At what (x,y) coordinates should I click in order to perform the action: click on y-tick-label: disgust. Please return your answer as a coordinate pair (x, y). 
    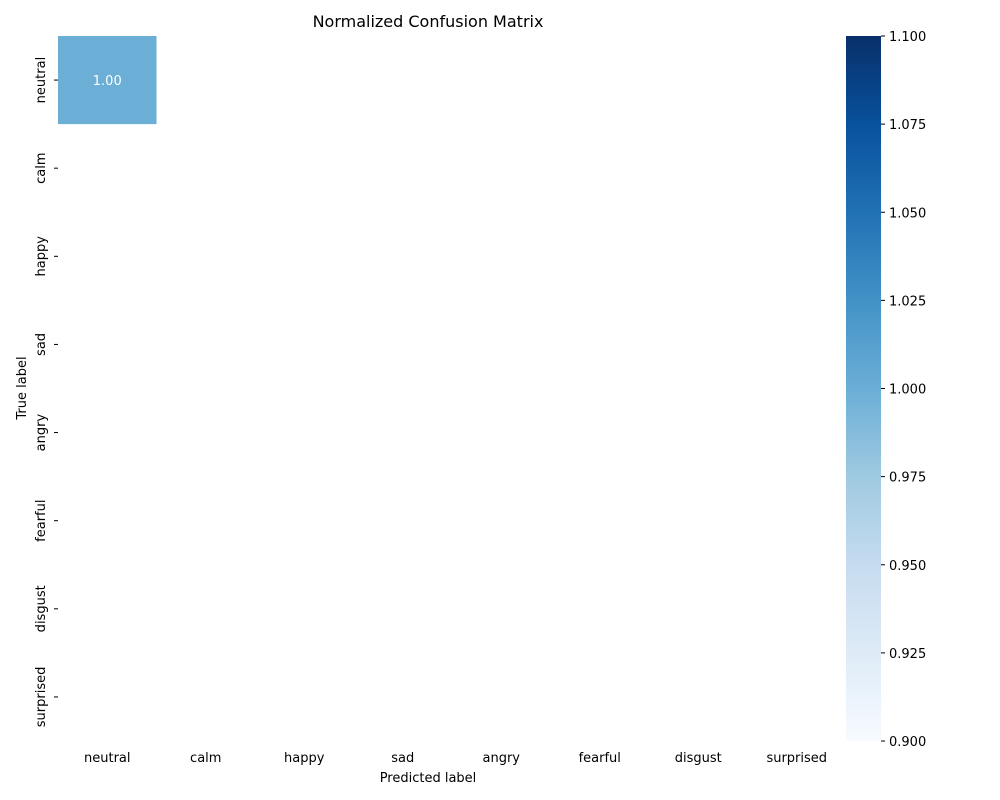
    Looking at the image, I should click on (41, 608).